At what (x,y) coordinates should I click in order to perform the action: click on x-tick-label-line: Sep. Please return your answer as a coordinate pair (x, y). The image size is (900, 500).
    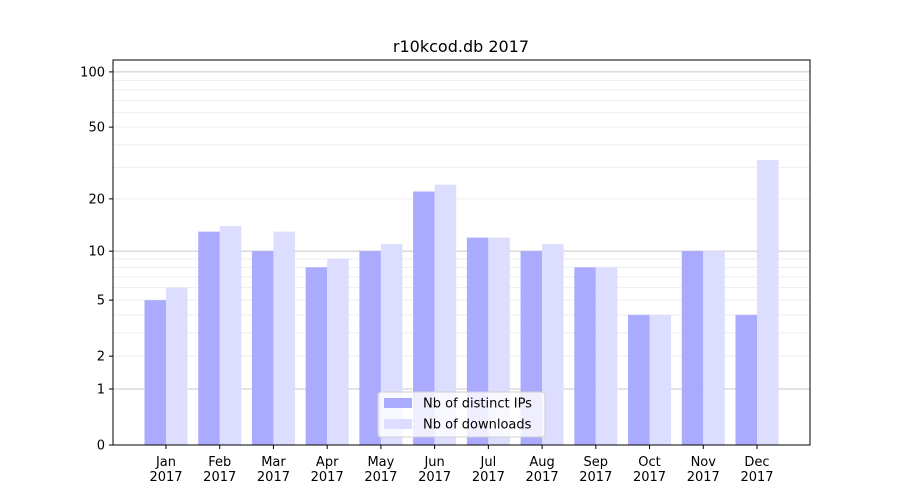
    Looking at the image, I should click on (596, 462).